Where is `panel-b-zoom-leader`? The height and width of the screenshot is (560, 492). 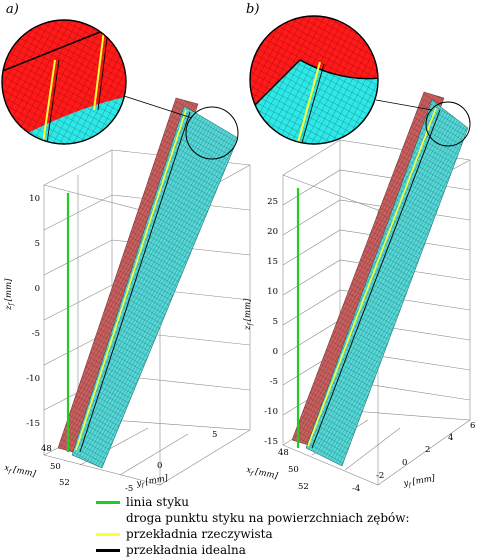 panel-b-zoom-leader is located at coordinates (404, 105).